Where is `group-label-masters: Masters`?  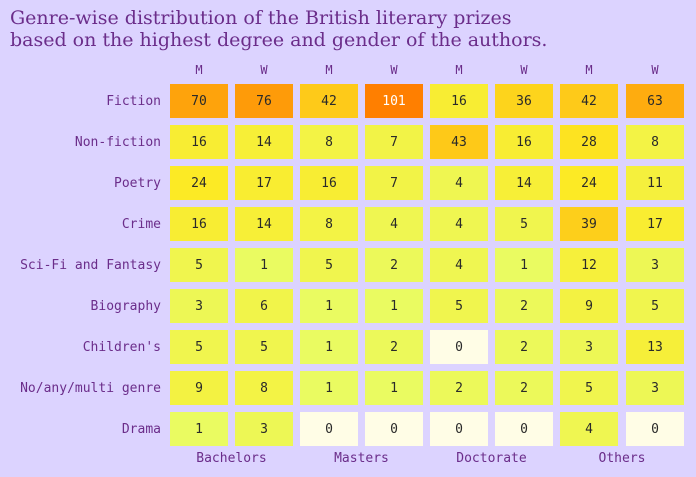 group-label-masters: Masters is located at coordinates (361, 458).